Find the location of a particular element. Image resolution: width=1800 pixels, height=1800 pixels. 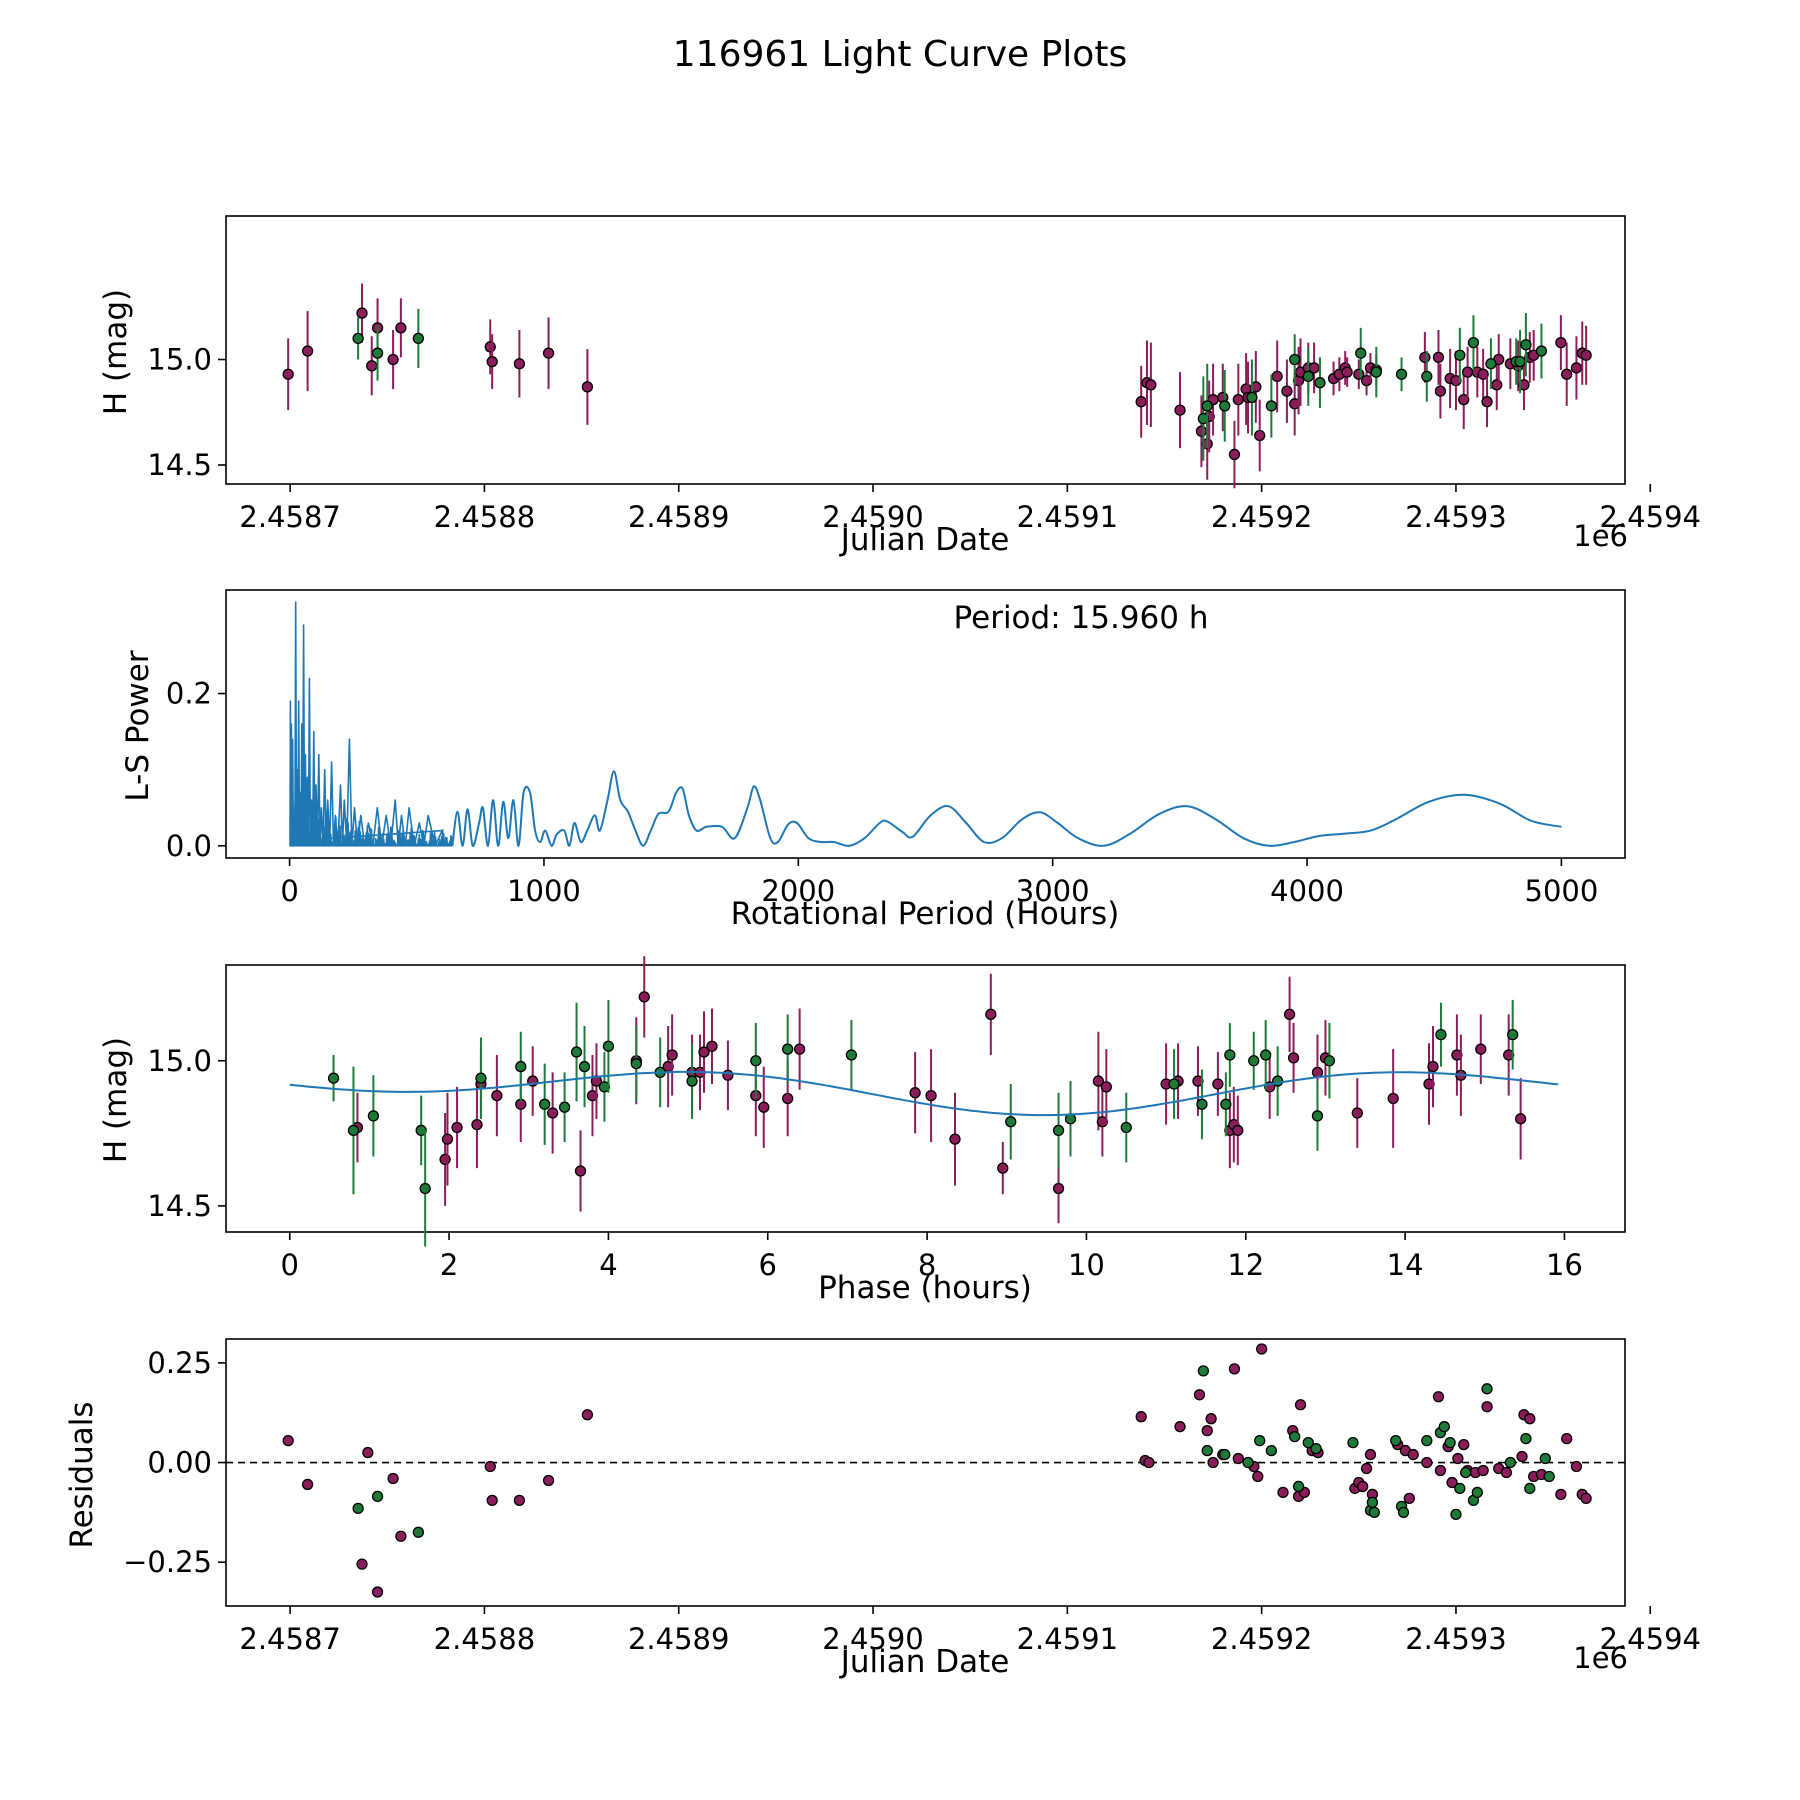

residuals-xlabel: Julian Date is located at coordinates (924, 1662).